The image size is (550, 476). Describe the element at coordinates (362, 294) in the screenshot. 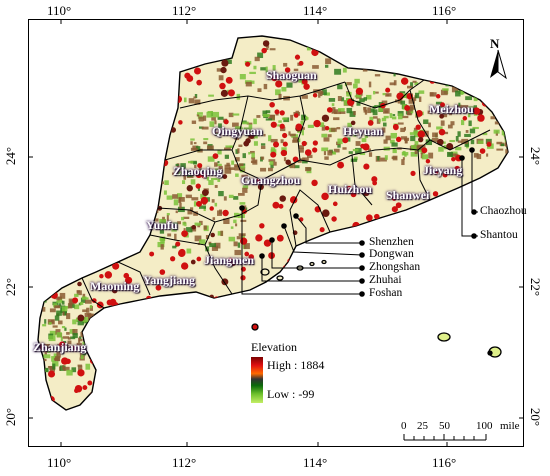

I see `leader-dot` at that location.